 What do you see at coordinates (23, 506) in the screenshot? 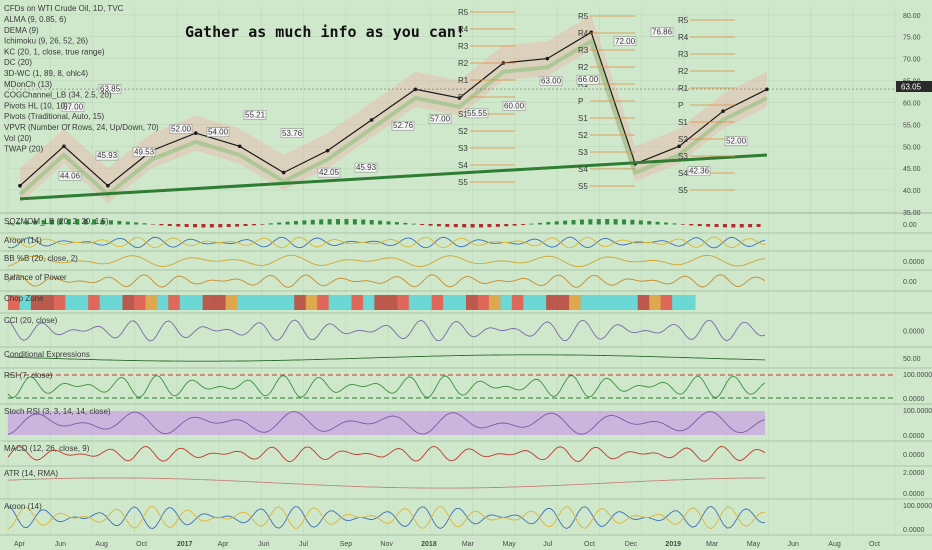
I see `pane-label: Aroon (14)` at bounding box center [23, 506].